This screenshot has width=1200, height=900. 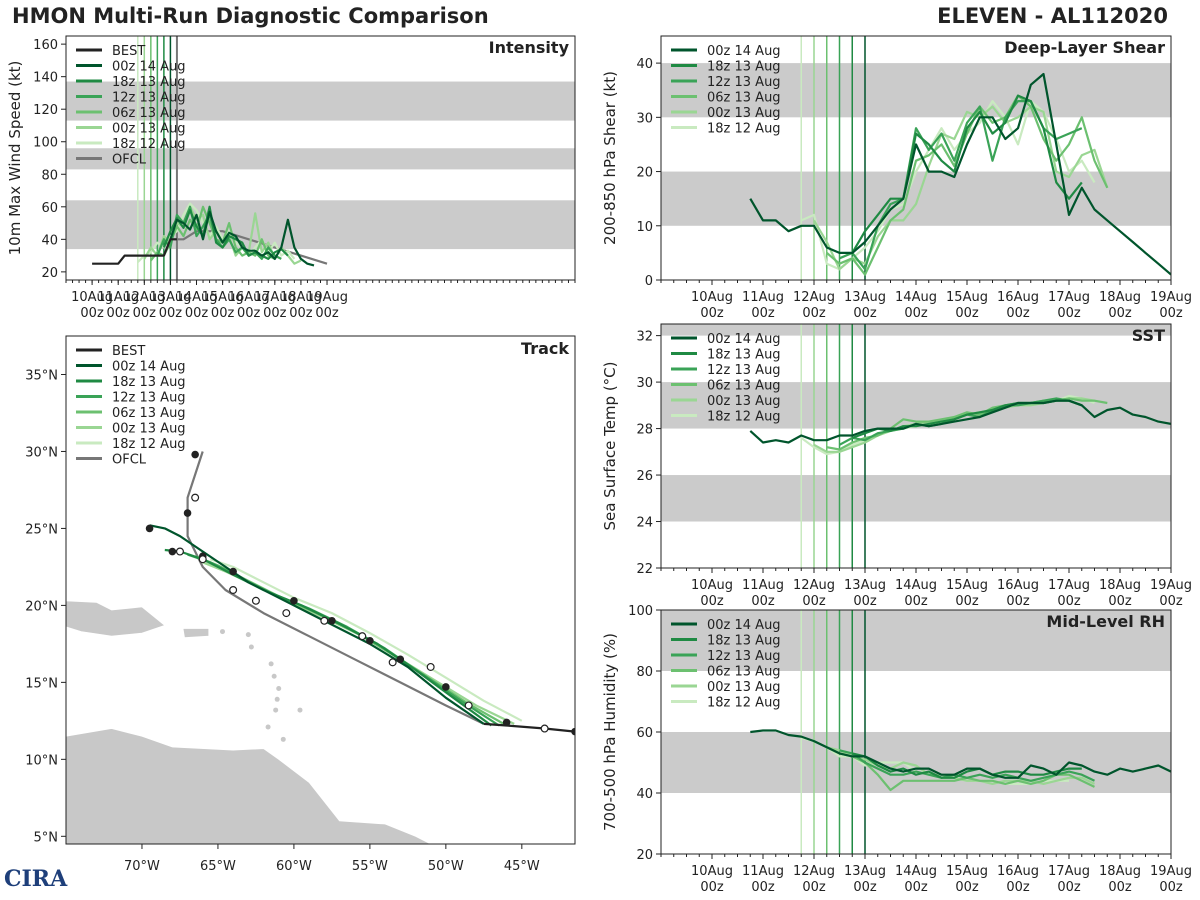 I want to click on intensity-y-tick-label: 20, so click(x=49, y=273).